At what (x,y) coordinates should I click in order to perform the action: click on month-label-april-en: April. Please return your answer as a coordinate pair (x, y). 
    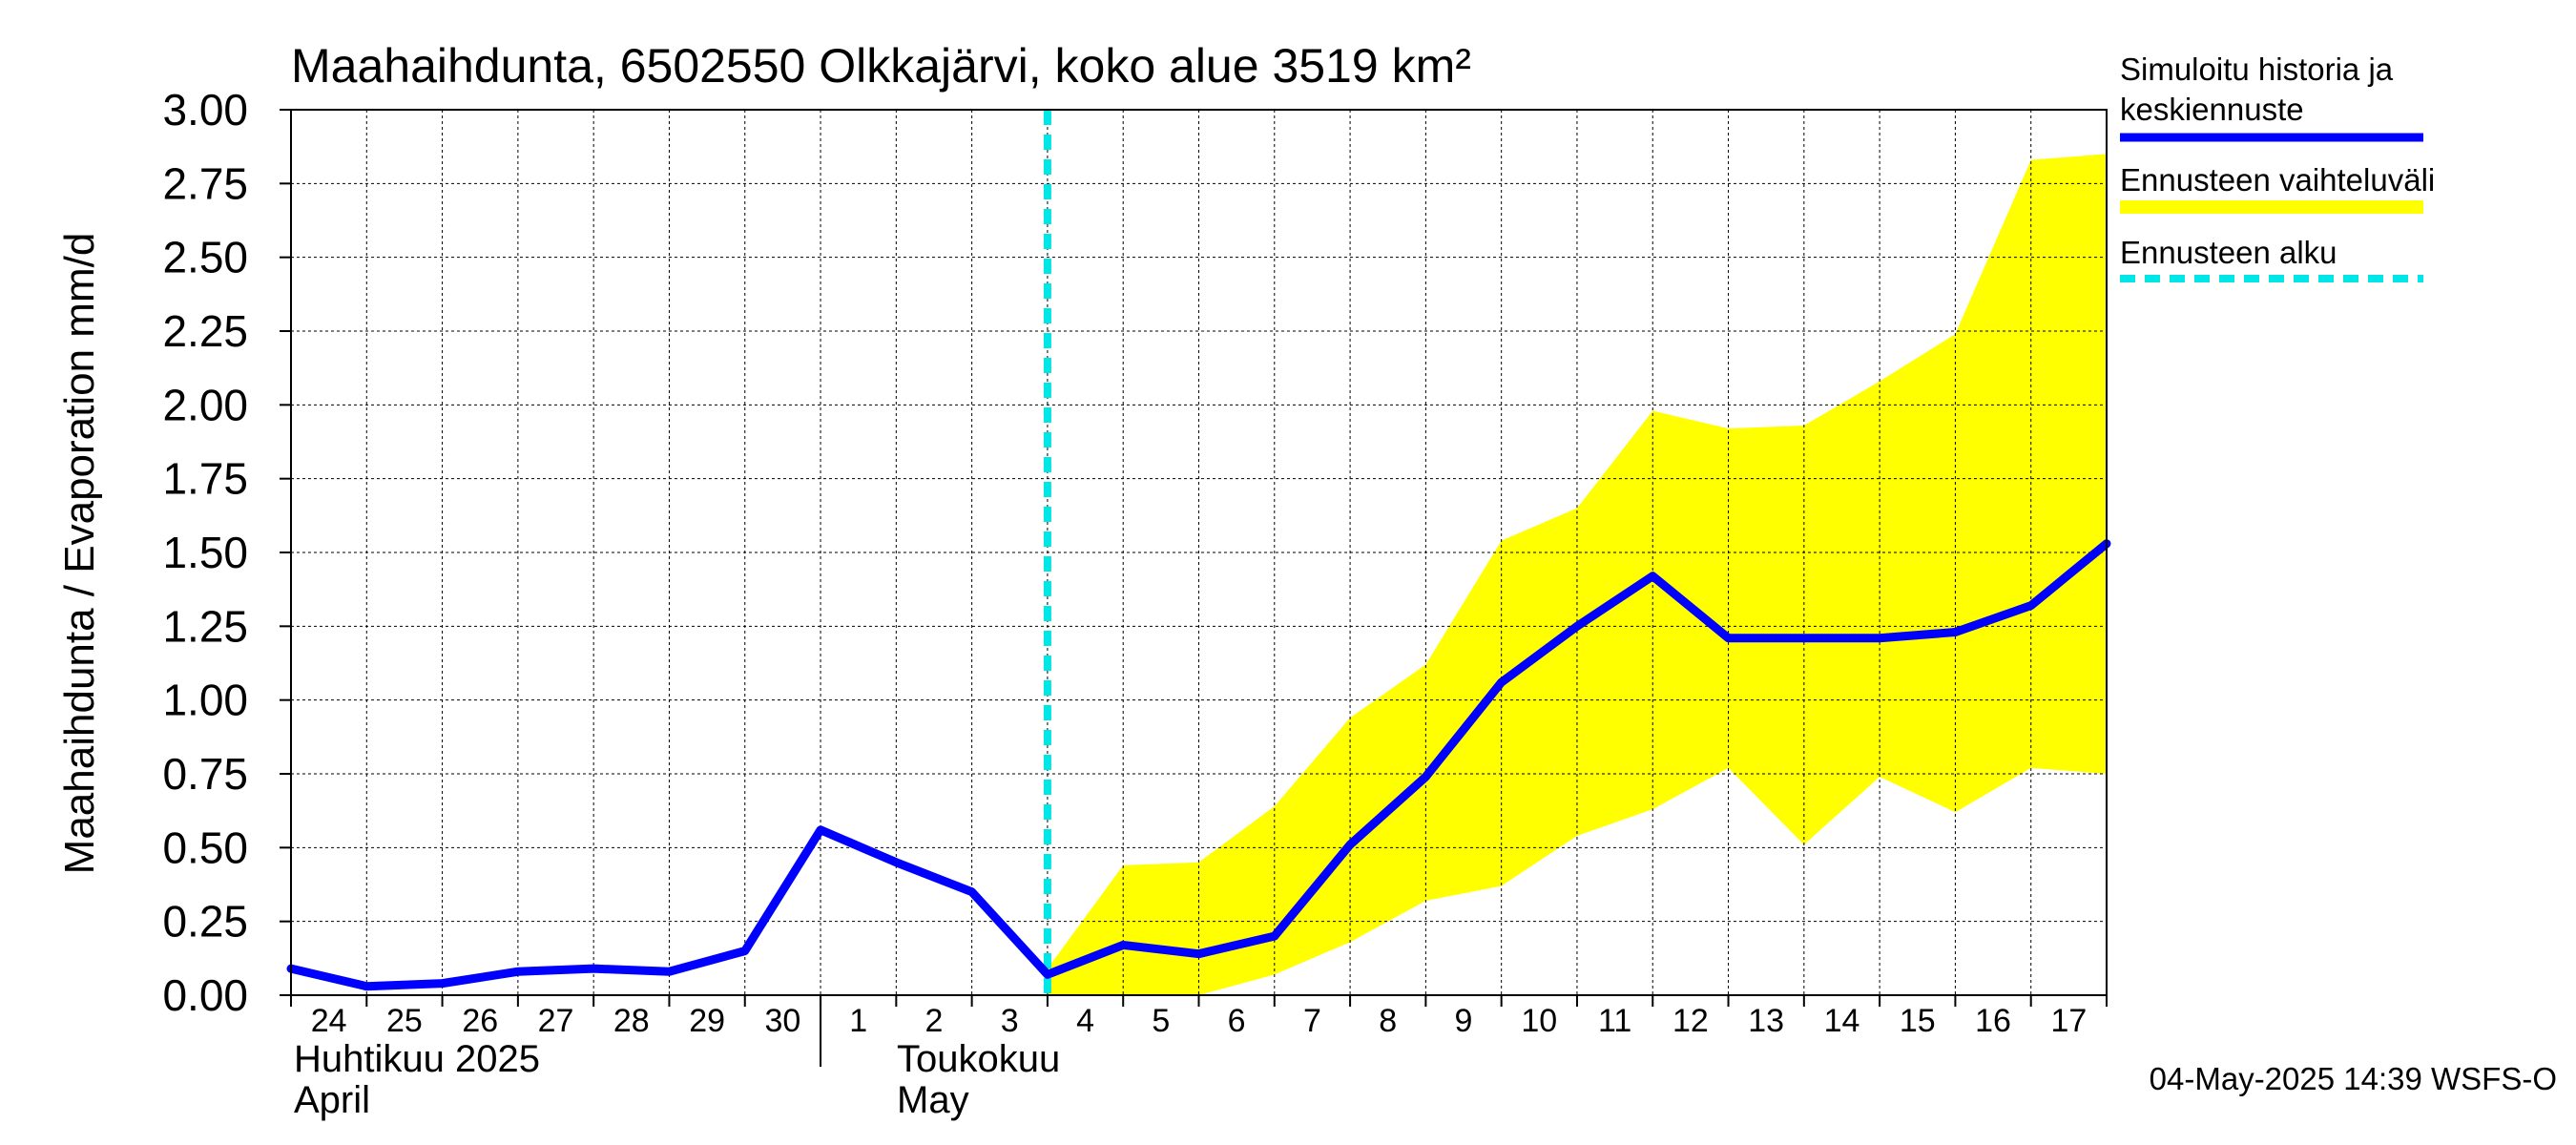
    Looking at the image, I should click on (332, 1100).